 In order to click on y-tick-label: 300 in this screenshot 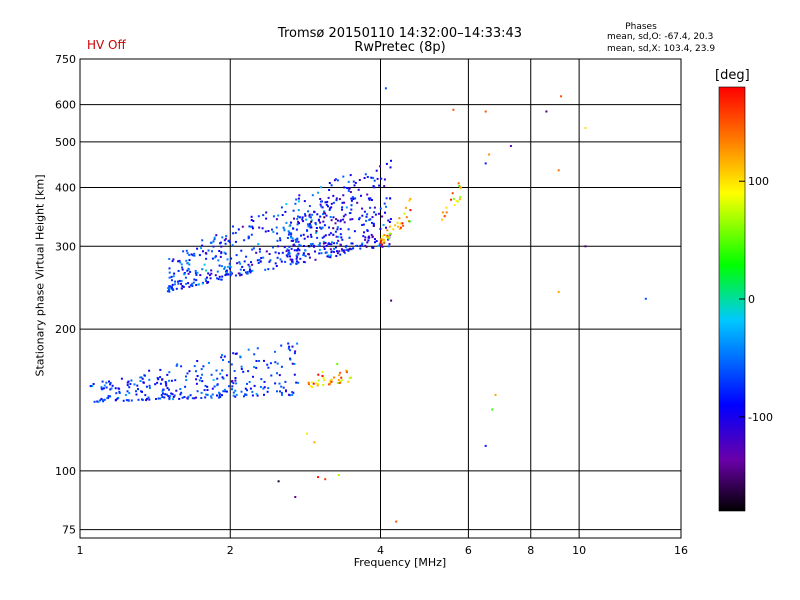, I will do `click(65, 246)`.